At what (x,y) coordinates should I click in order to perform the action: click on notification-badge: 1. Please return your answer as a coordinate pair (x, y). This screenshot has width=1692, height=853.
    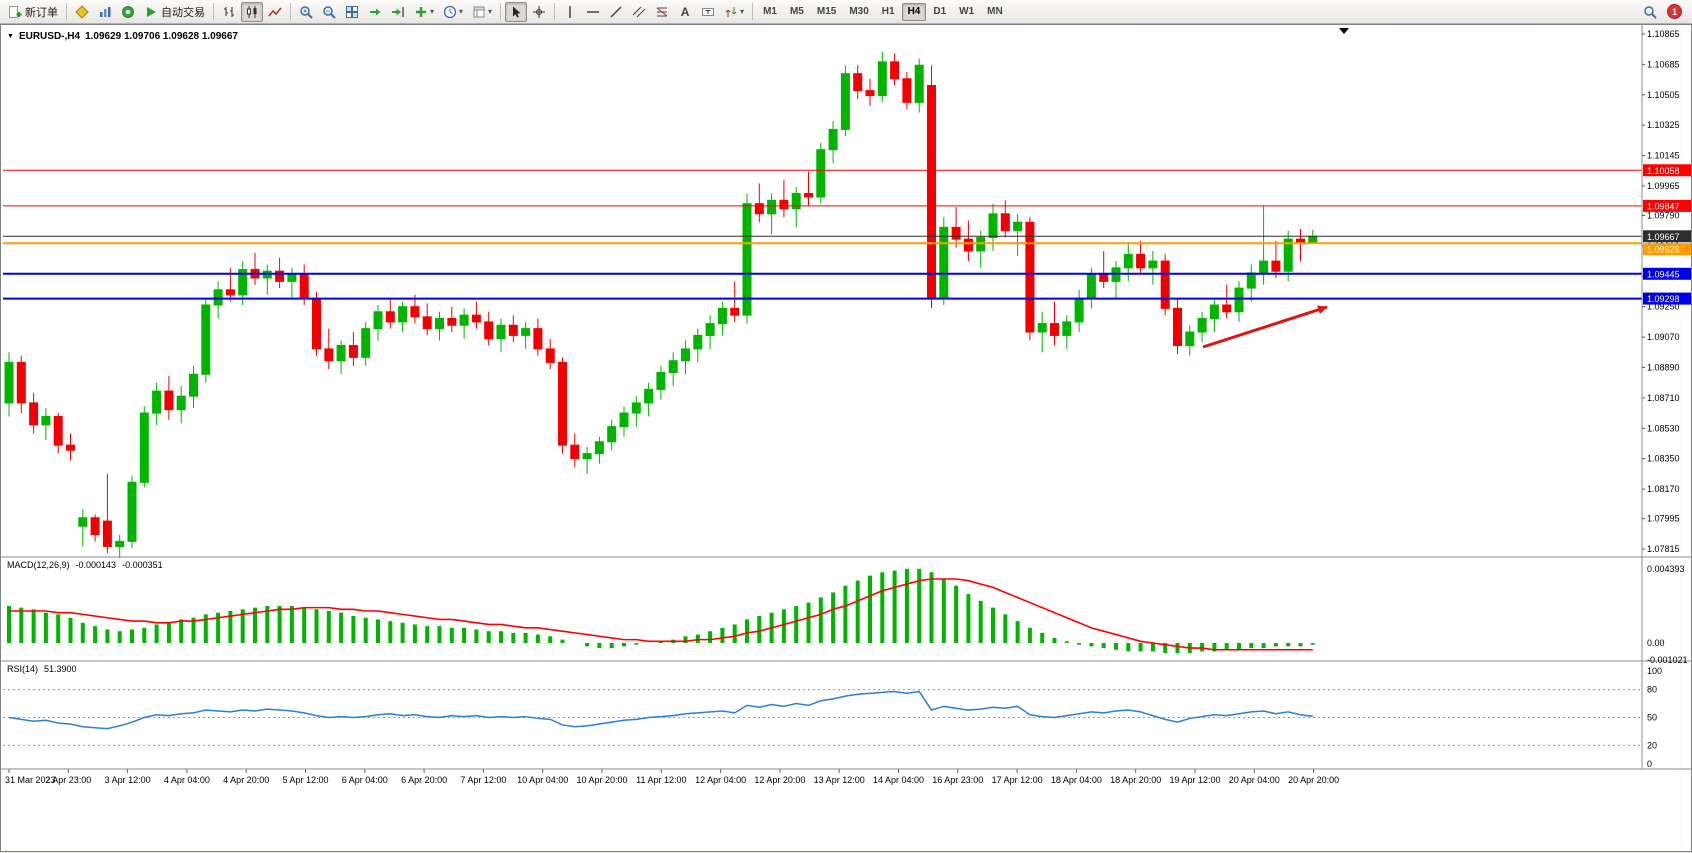
    Looking at the image, I should click on (1674, 11).